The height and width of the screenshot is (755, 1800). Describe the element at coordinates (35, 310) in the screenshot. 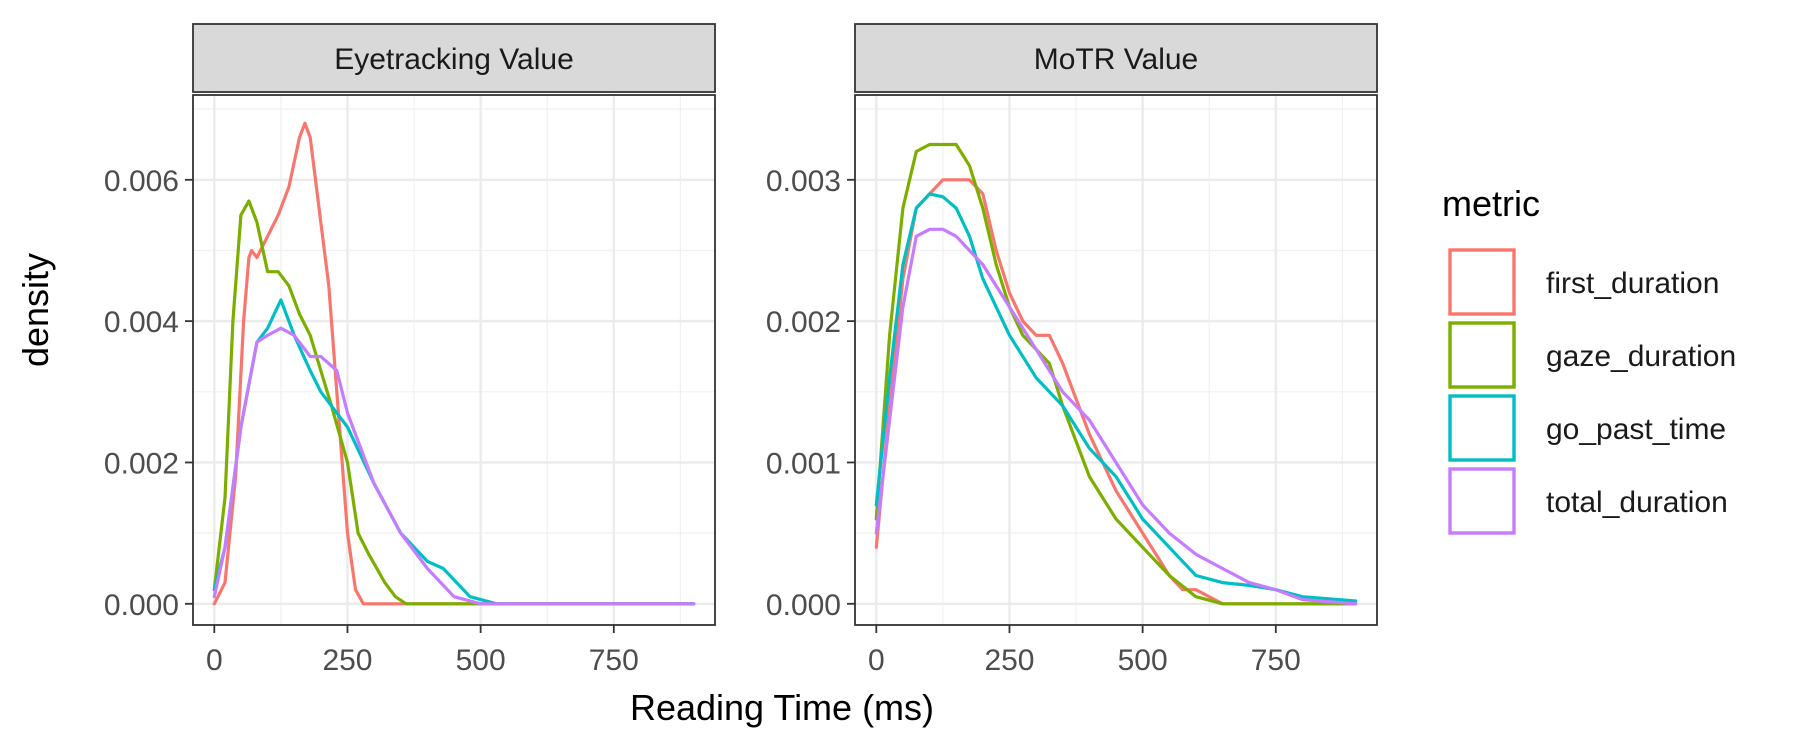

I see `y-axis-title: density` at that location.